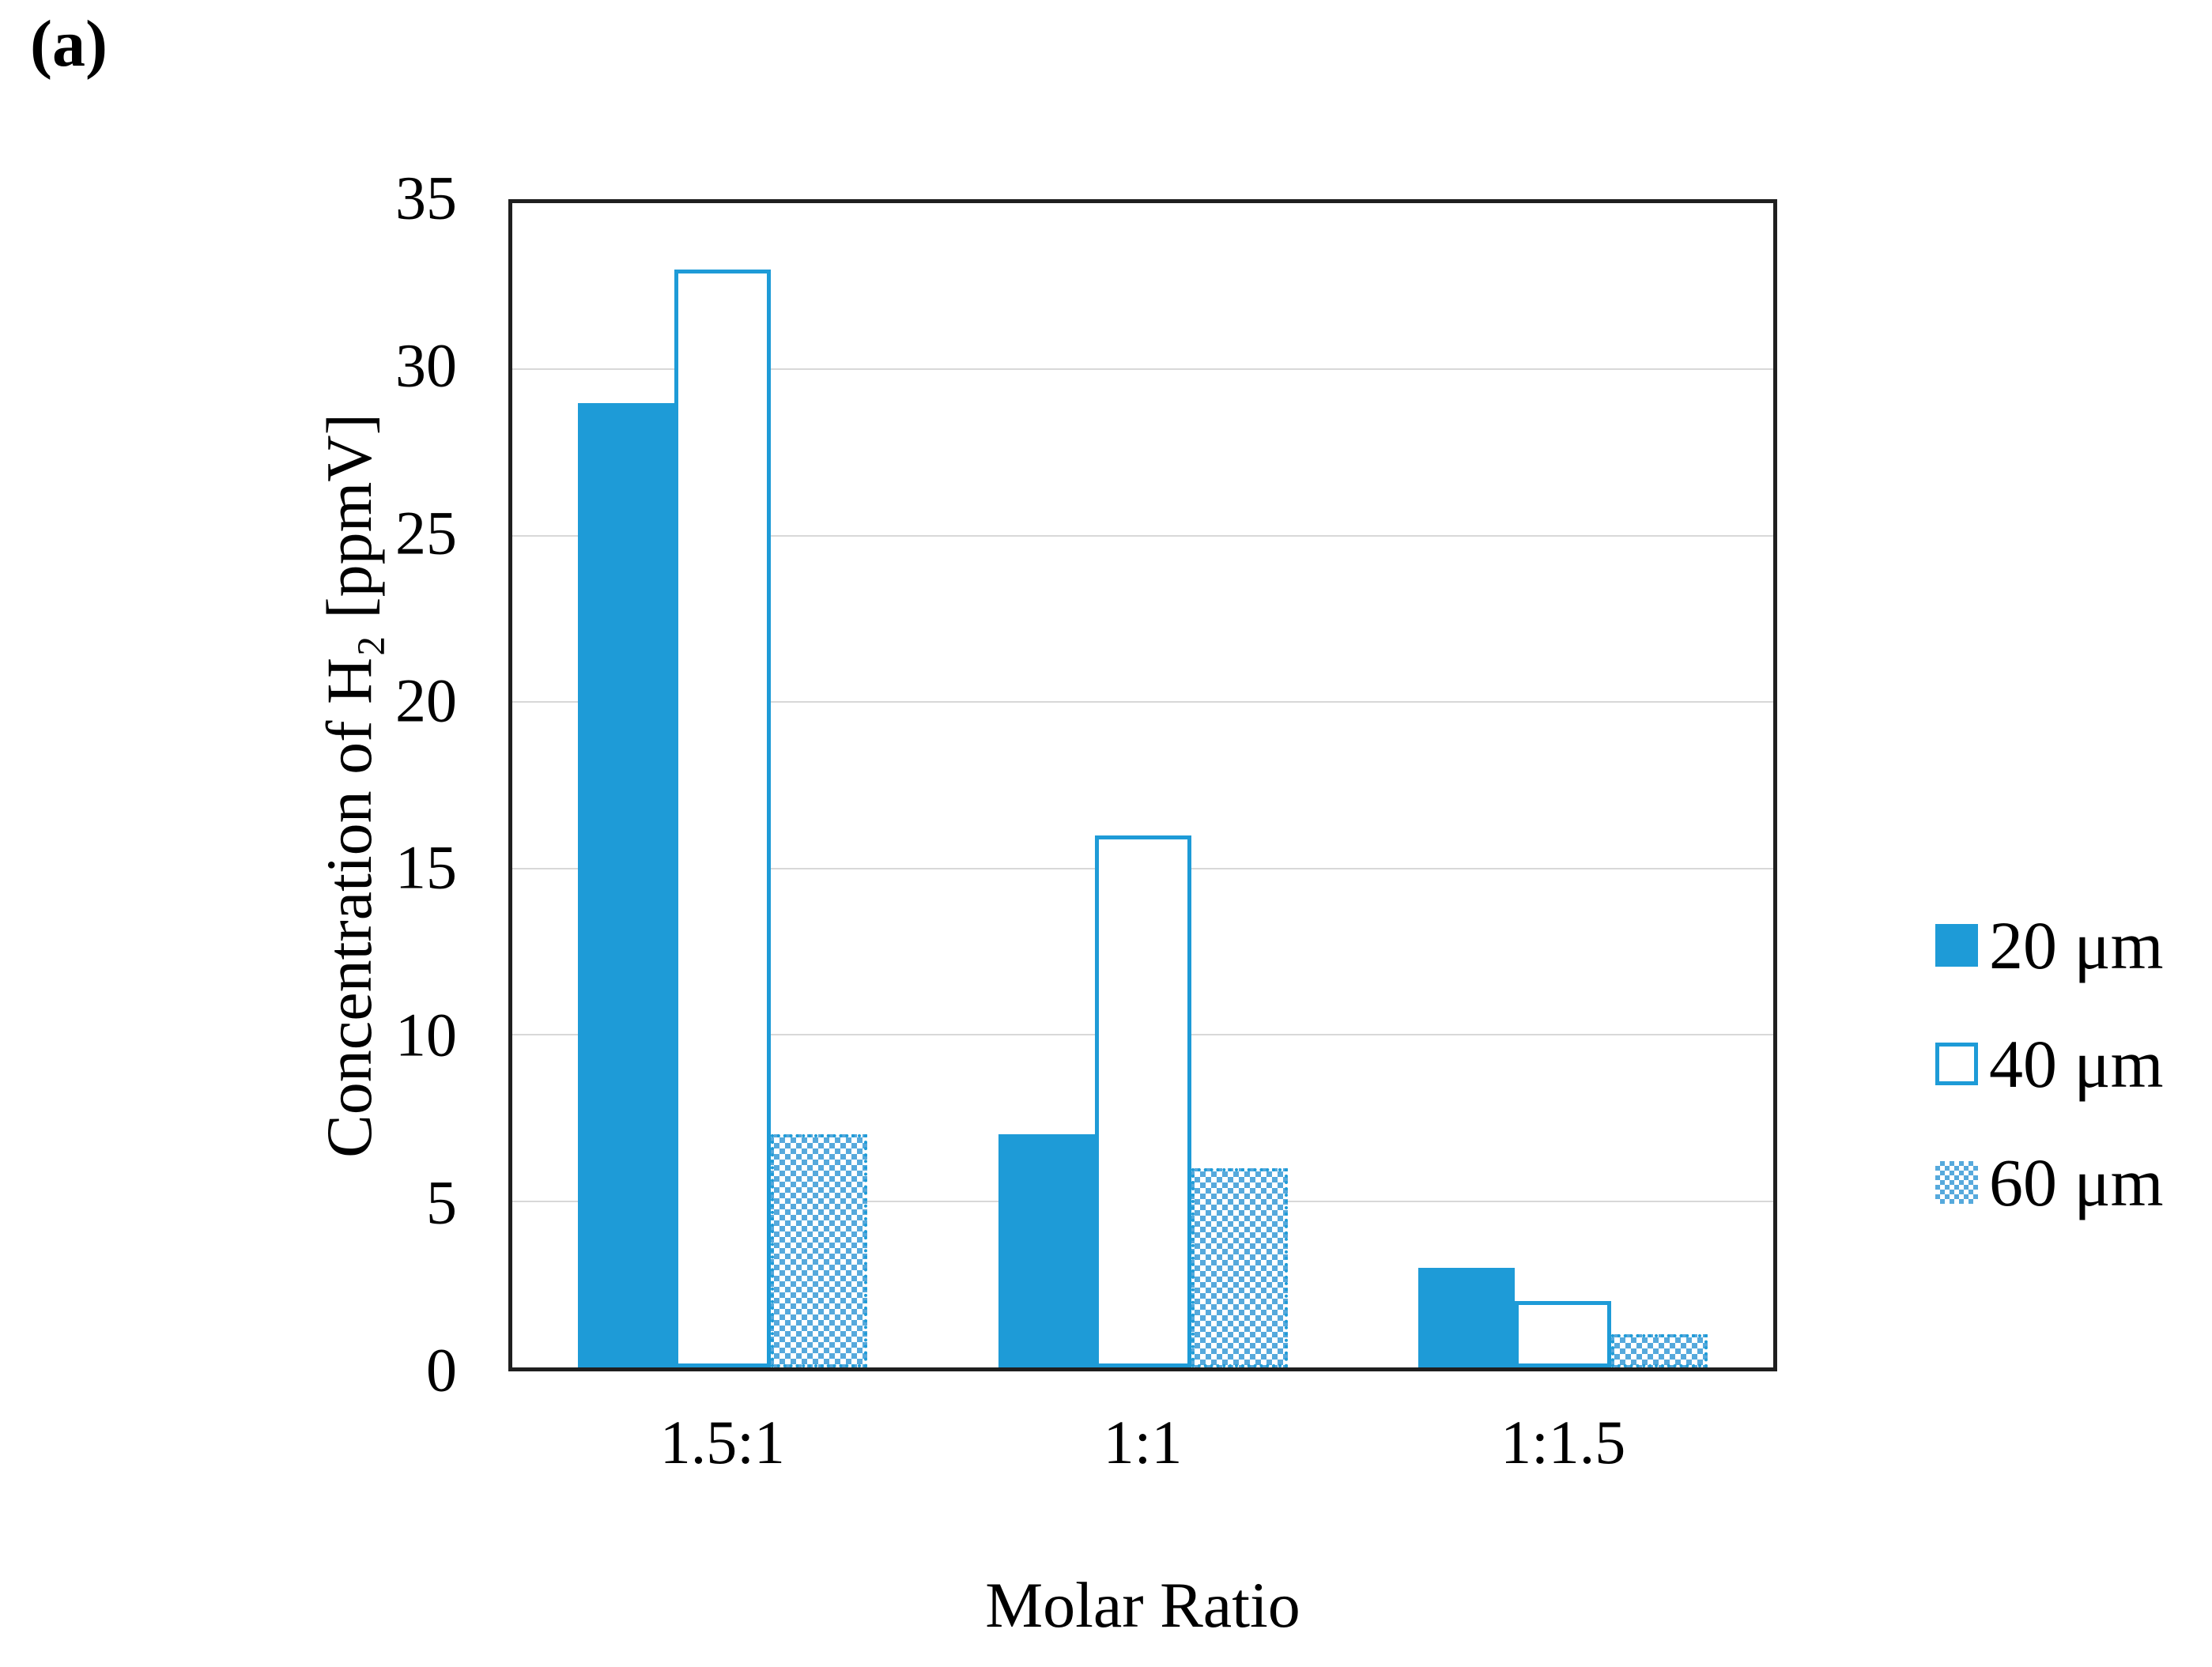 Image resolution: width=2212 pixels, height=1667 pixels. I want to click on y-tick-label-10: 10, so click(426, 1034).